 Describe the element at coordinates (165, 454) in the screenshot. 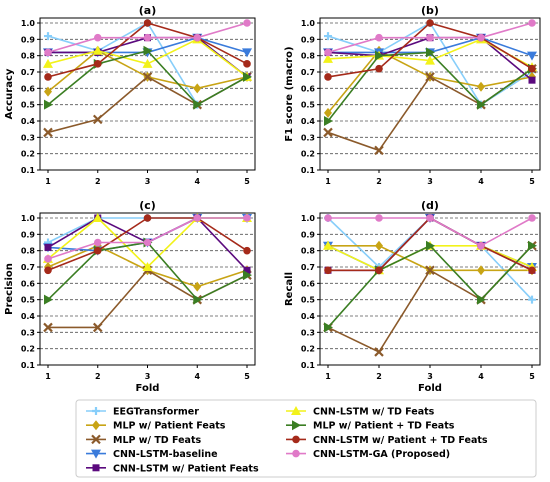

I see `legend-label: CNN-LSTM-baseline` at that location.